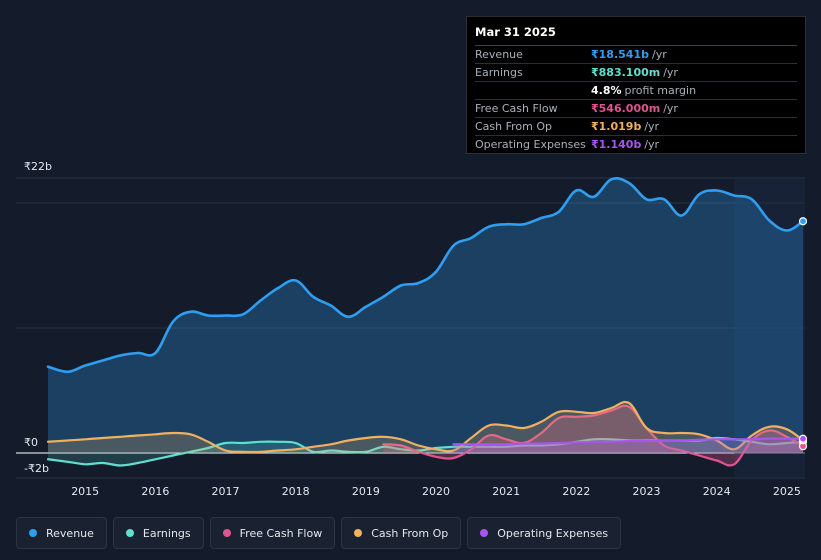 This screenshot has height=560, width=821. What do you see at coordinates (506, 491) in the screenshot?
I see `x-tick-label: 2021` at bounding box center [506, 491].